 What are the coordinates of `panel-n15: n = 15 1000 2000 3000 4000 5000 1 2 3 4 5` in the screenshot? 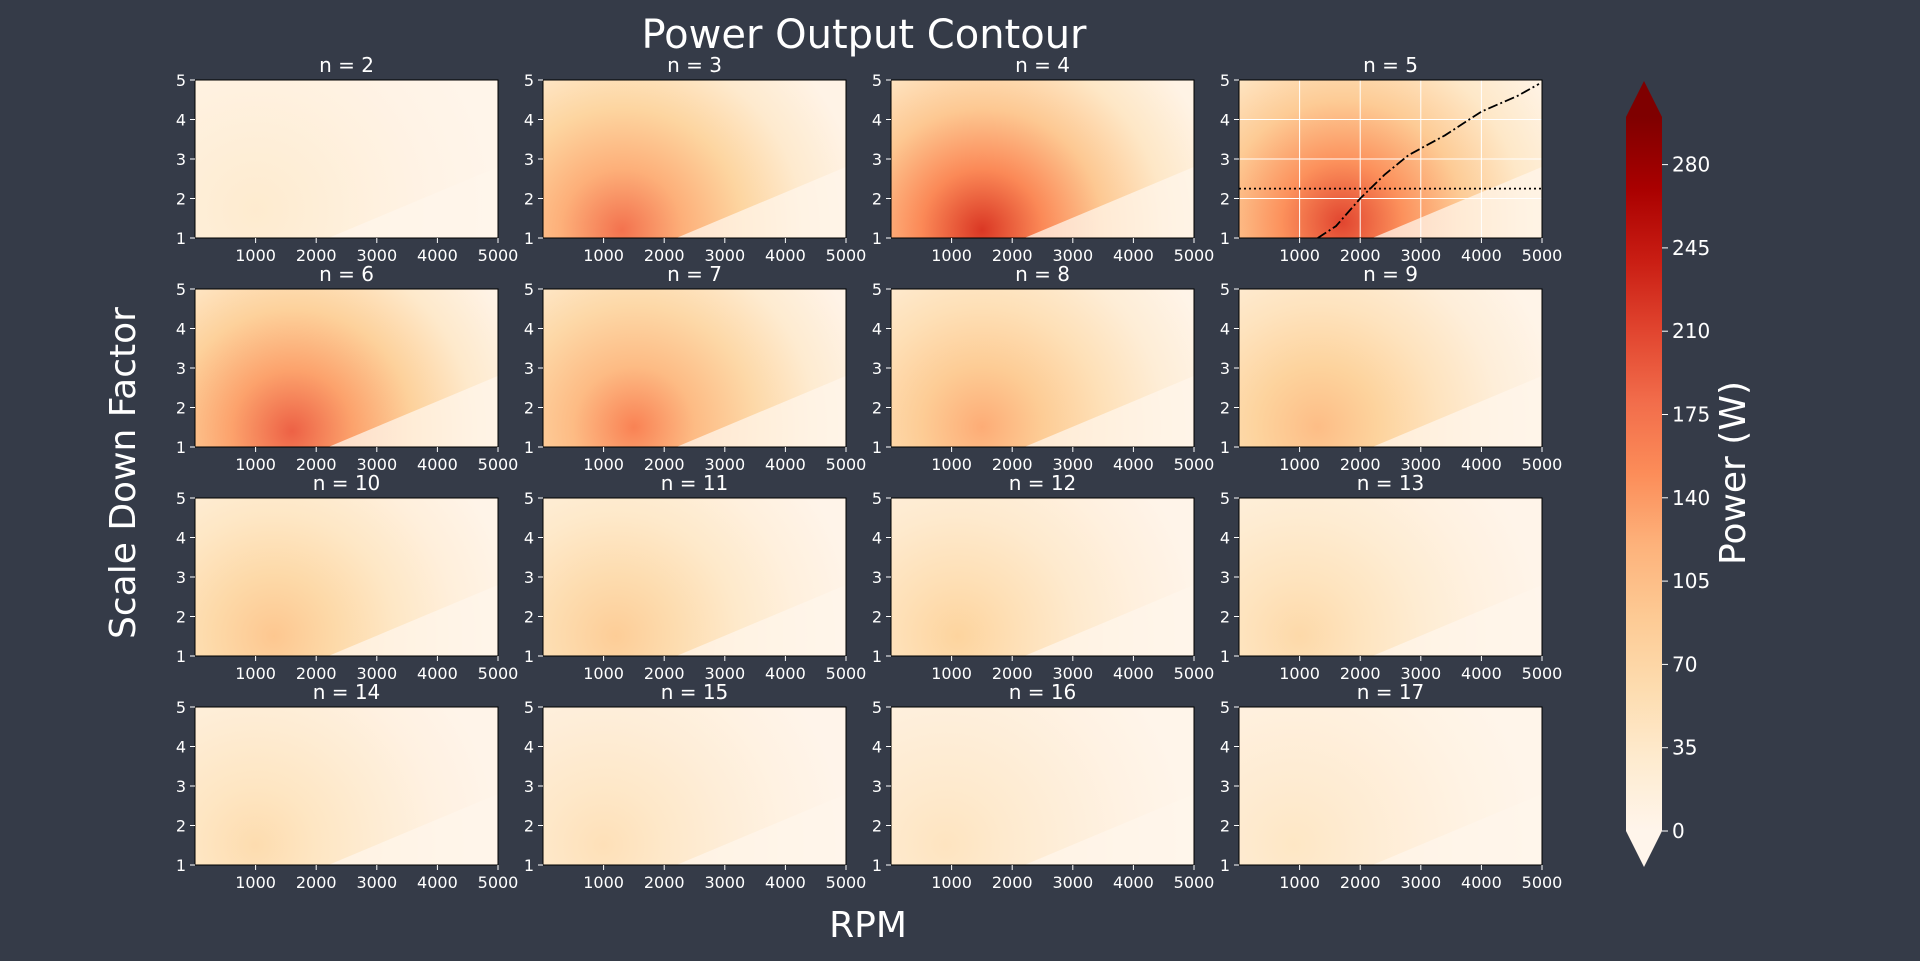 It's located at (695, 786).